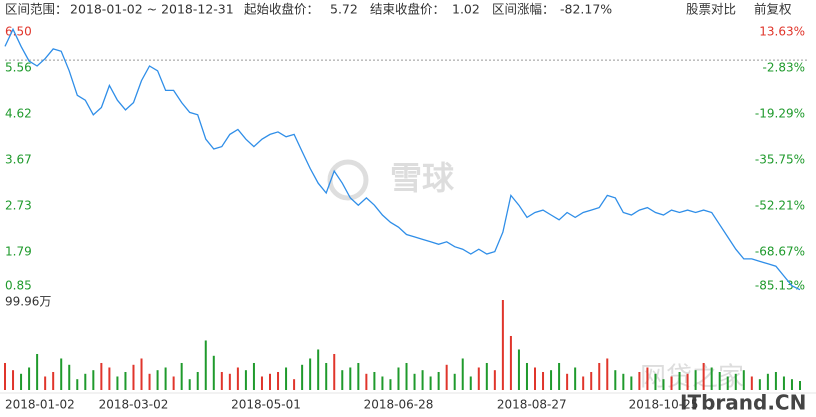  Describe the element at coordinates (523, 9) in the screenshot. I see `change-label: 区间涨幅：` at that location.